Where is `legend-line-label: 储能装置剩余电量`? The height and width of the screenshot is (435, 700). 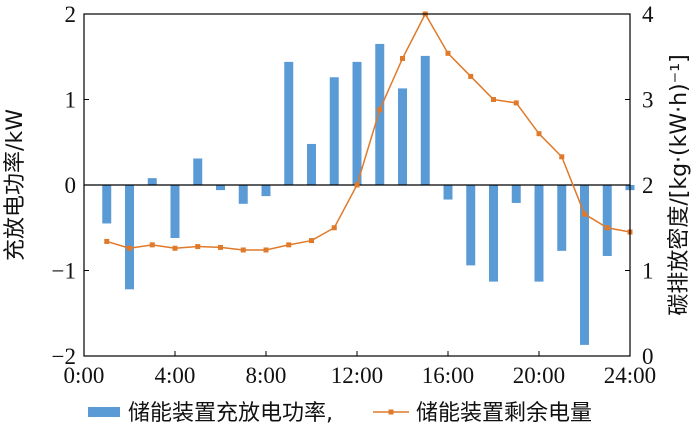 legend-line-label: 储能装置剩余电量 is located at coordinates (504, 413).